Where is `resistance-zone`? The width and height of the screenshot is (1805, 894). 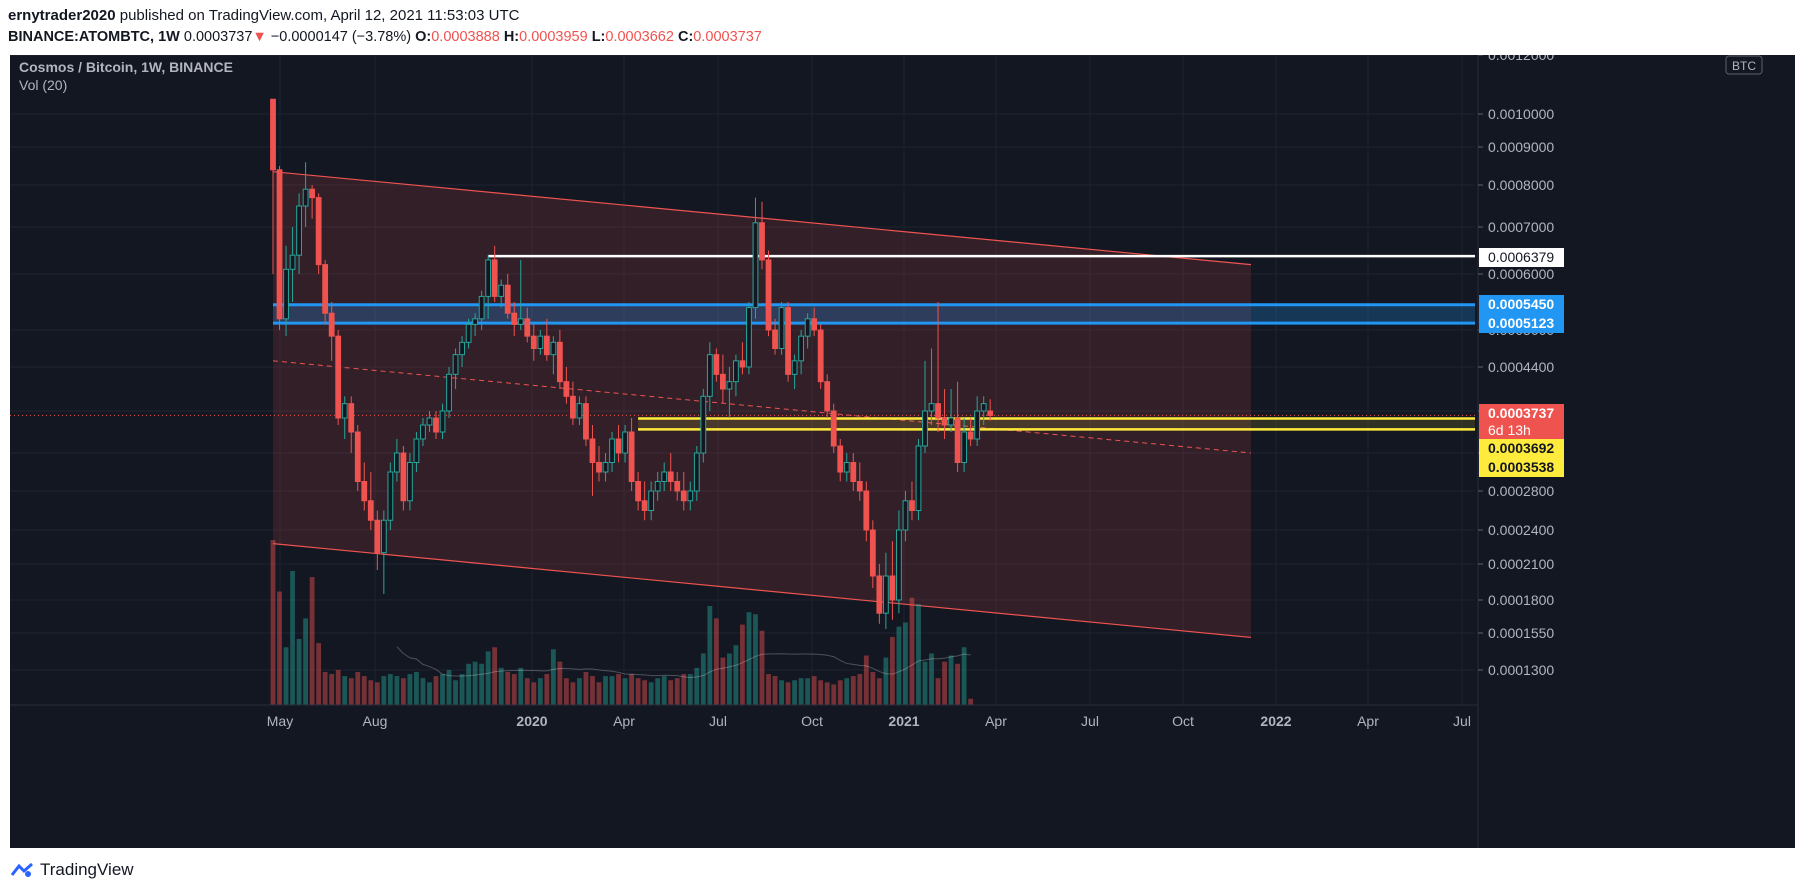 resistance-zone is located at coordinates (874, 314).